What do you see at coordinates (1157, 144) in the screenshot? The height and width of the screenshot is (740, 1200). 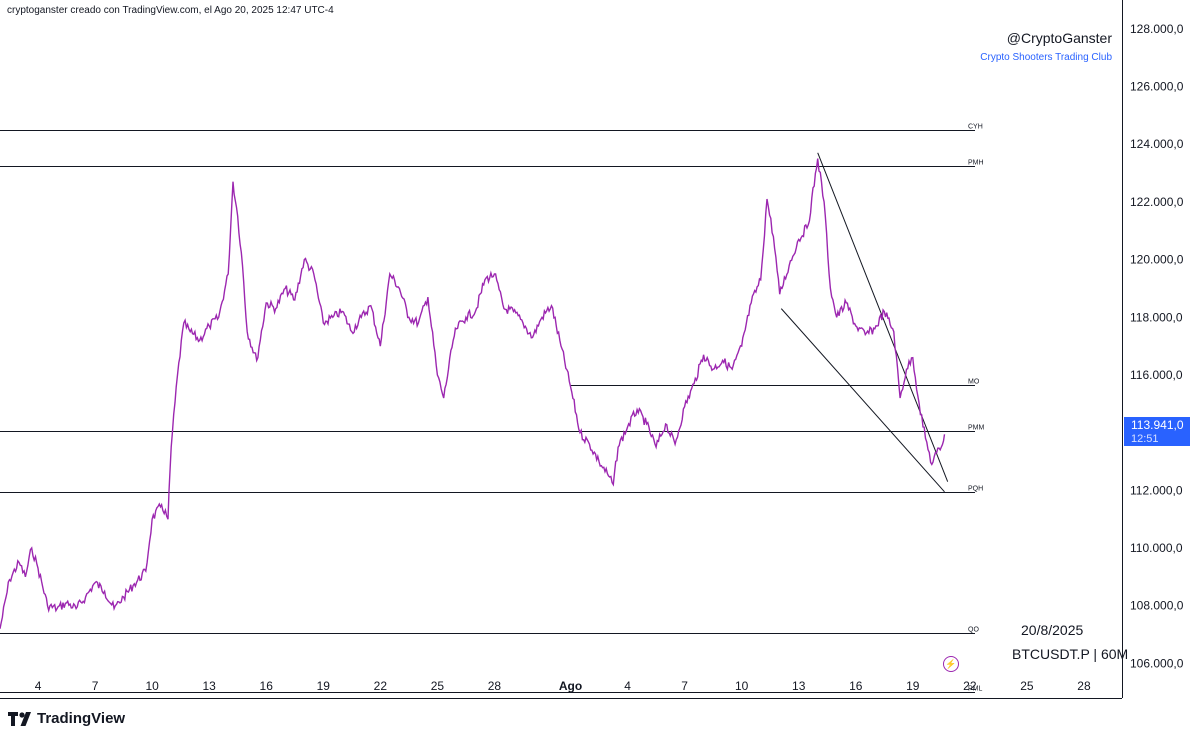 I see `y-tick-label: 124.000,0` at bounding box center [1157, 144].